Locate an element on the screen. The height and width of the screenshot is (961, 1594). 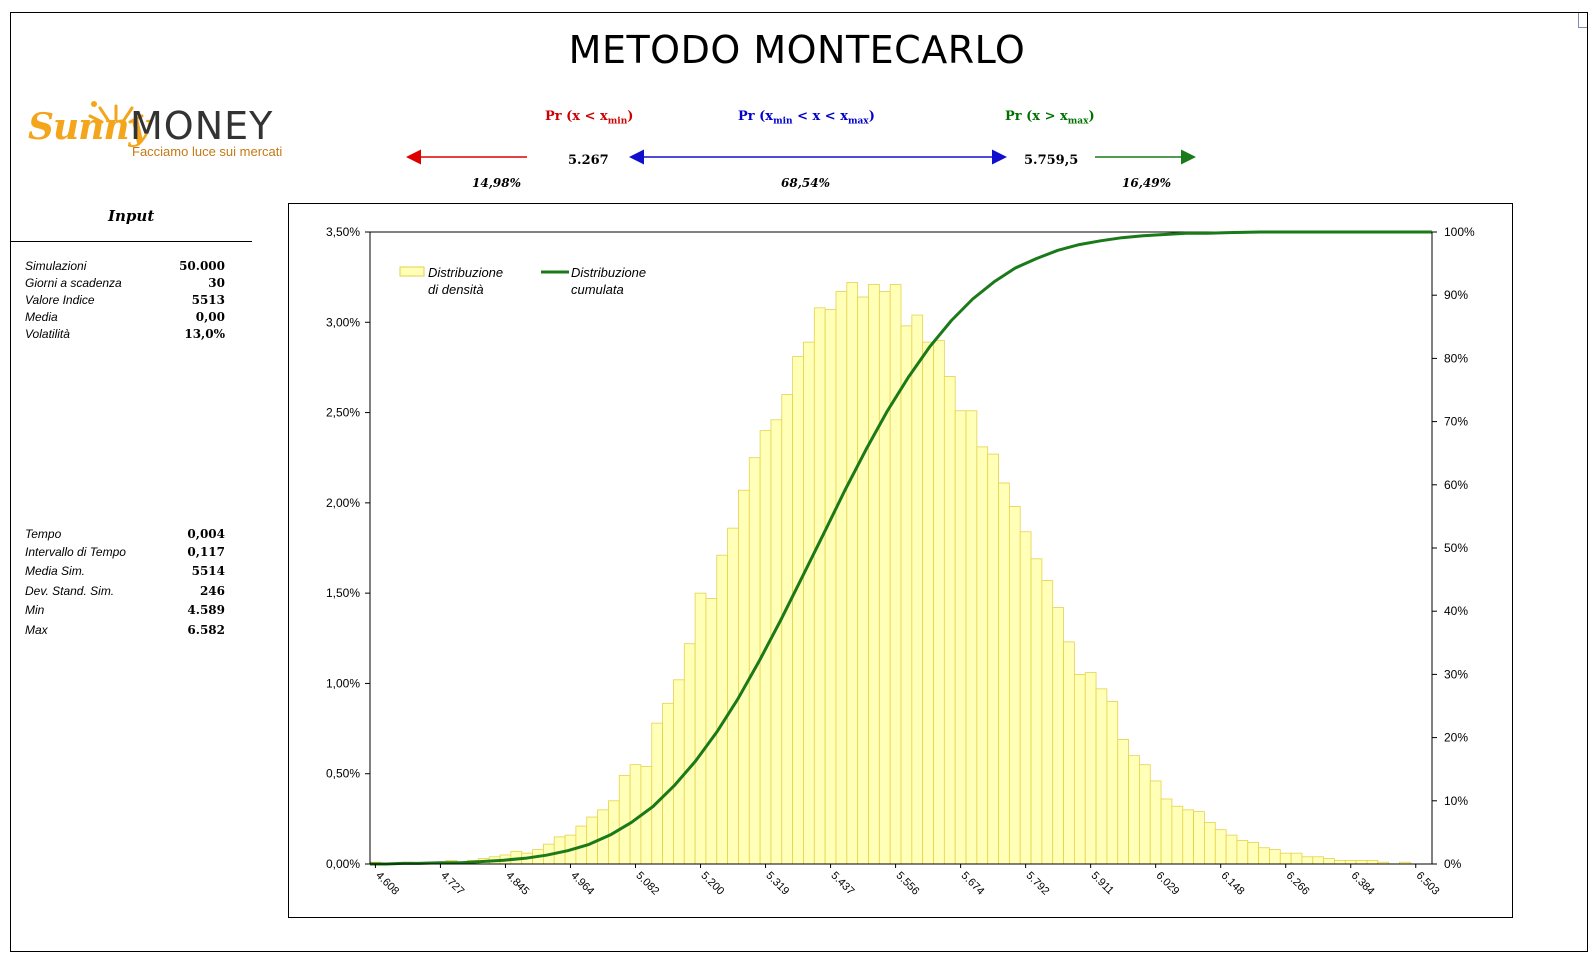
x-tick-label: 5.437 is located at coordinates (842, 884).